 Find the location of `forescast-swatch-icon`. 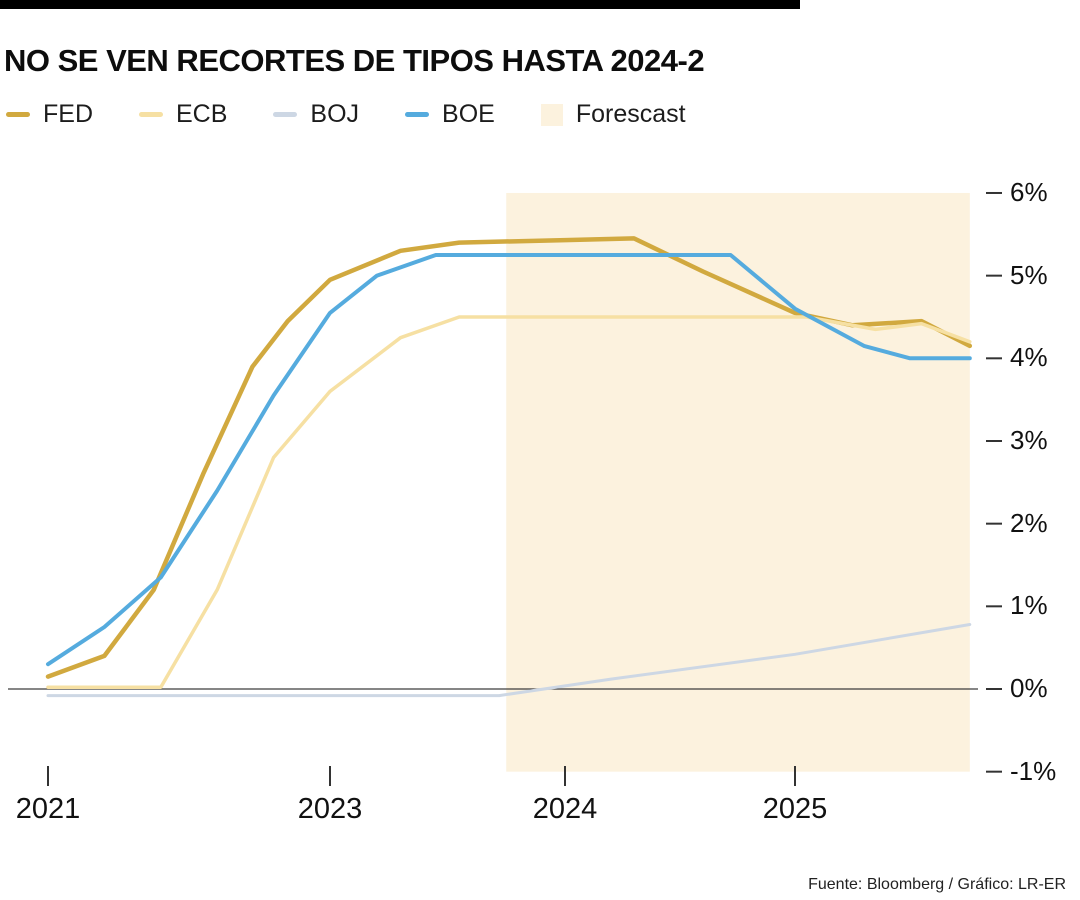

forescast-swatch-icon is located at coordinates (551, 114).